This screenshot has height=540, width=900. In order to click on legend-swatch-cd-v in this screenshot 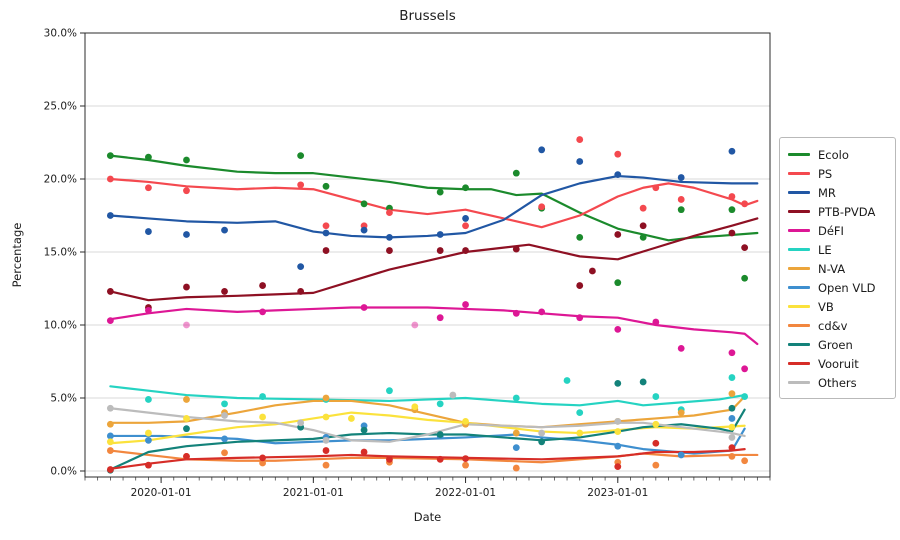, I will do `click(799, 325)`.